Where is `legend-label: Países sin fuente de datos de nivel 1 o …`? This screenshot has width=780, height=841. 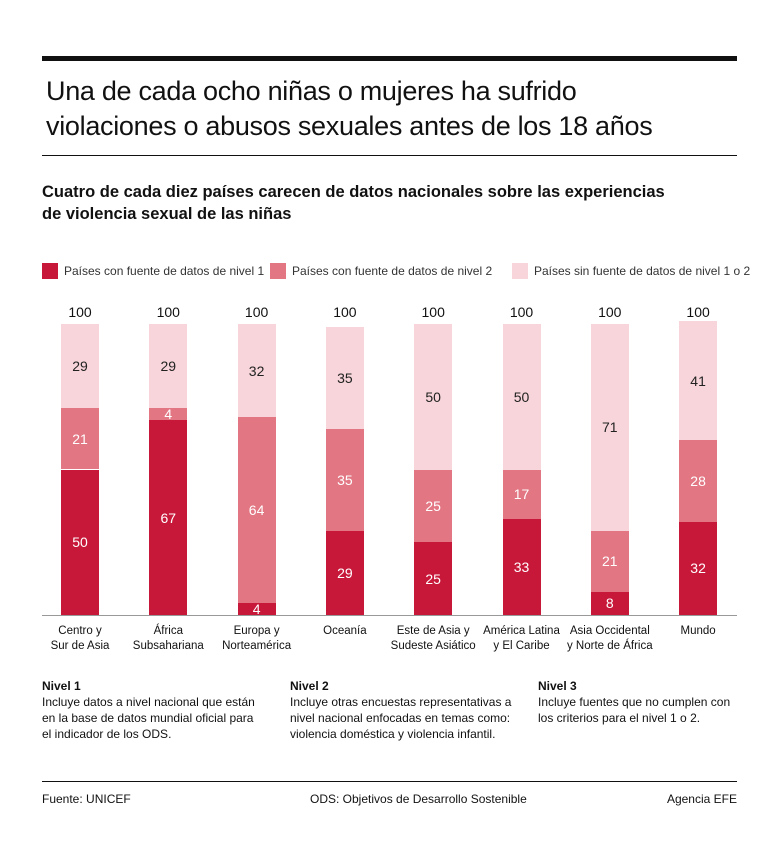 legend-label: Países sin fuente de datos de nivel 1 o … is located at coordinates (642, 271).